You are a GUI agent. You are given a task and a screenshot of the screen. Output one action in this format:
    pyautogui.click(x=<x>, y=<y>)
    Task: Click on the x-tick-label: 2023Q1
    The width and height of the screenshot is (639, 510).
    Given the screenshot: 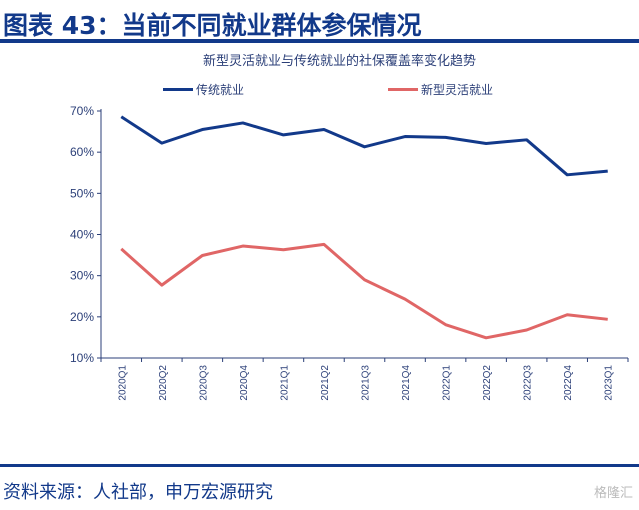 What is the action you would take?
    pyautogui.click(x=609, y=383)
    